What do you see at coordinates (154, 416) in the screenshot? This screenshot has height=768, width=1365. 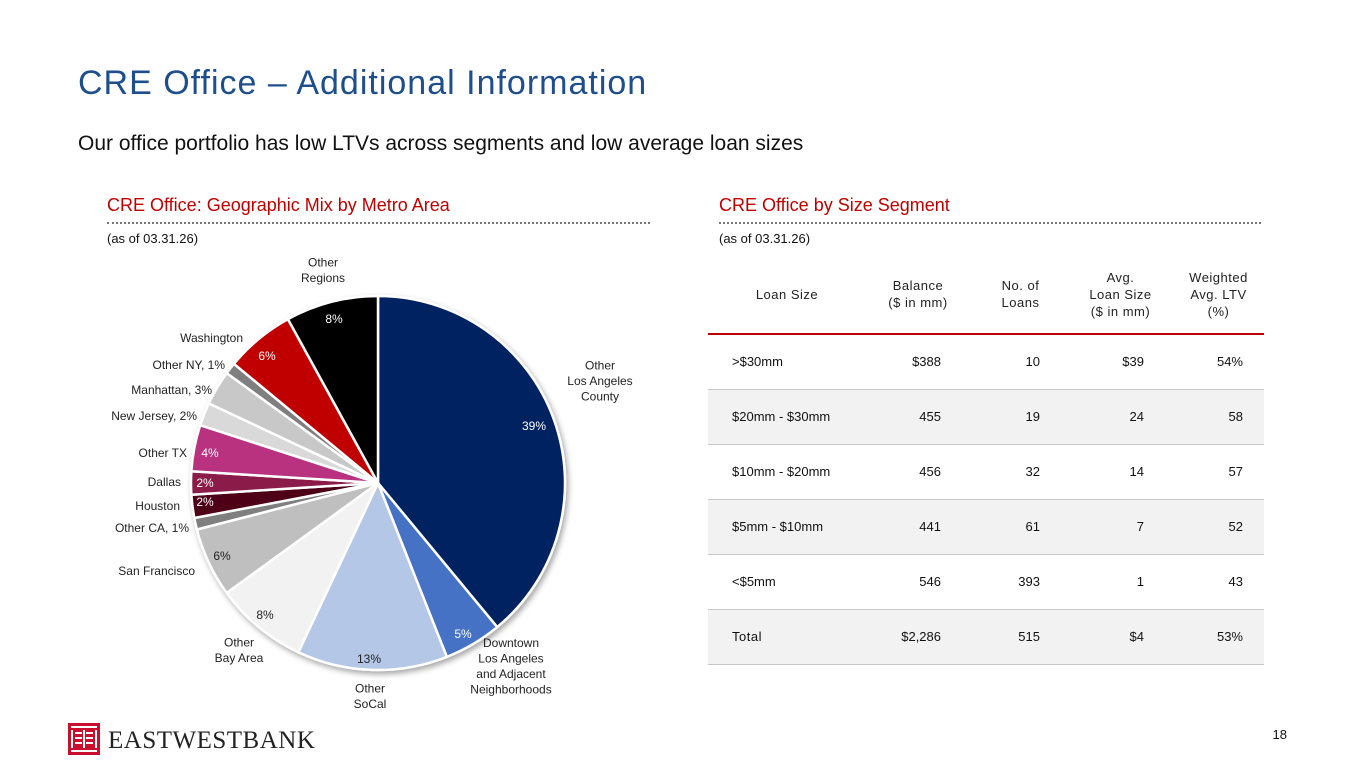 I see `pie-category-label: New Jersey, 2%` at bounding box center [154, 416].